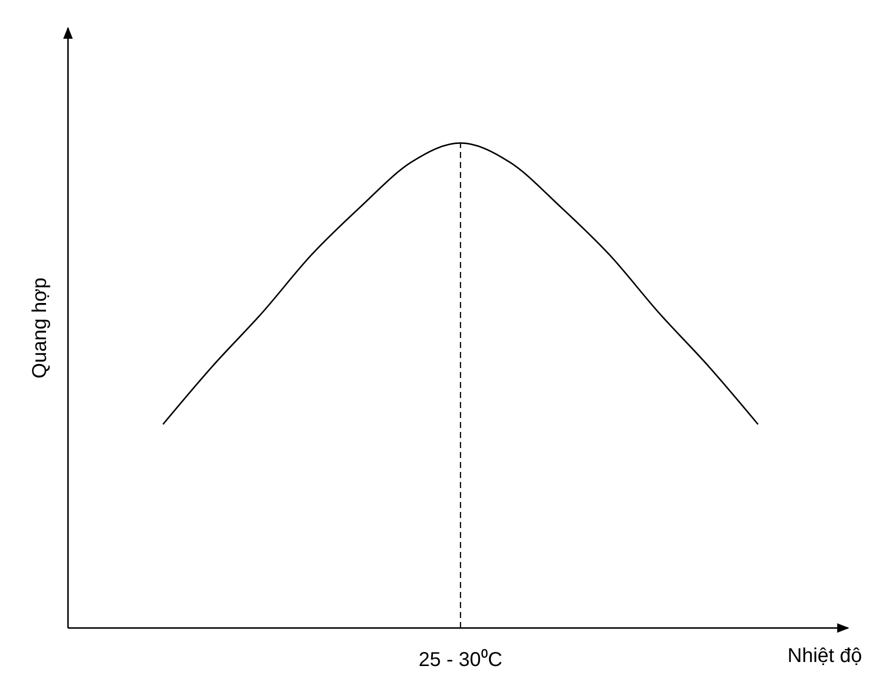  Describe the element at coordinates (460, 659) in the screenshot. I see `text: 25 - 30⁰C` at that location.